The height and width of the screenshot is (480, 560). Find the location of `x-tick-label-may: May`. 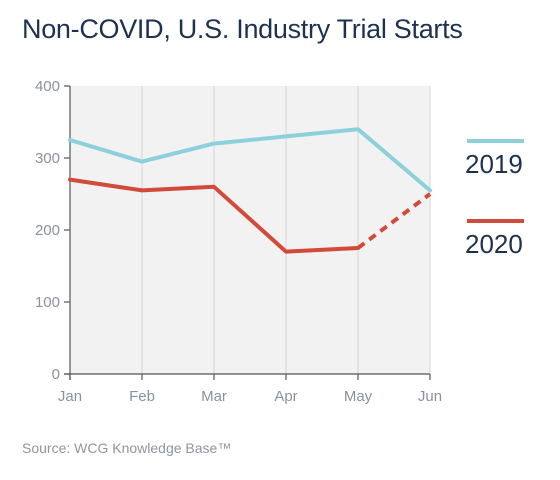

x-tick-label-may: May is located at coordinates (358, 396).